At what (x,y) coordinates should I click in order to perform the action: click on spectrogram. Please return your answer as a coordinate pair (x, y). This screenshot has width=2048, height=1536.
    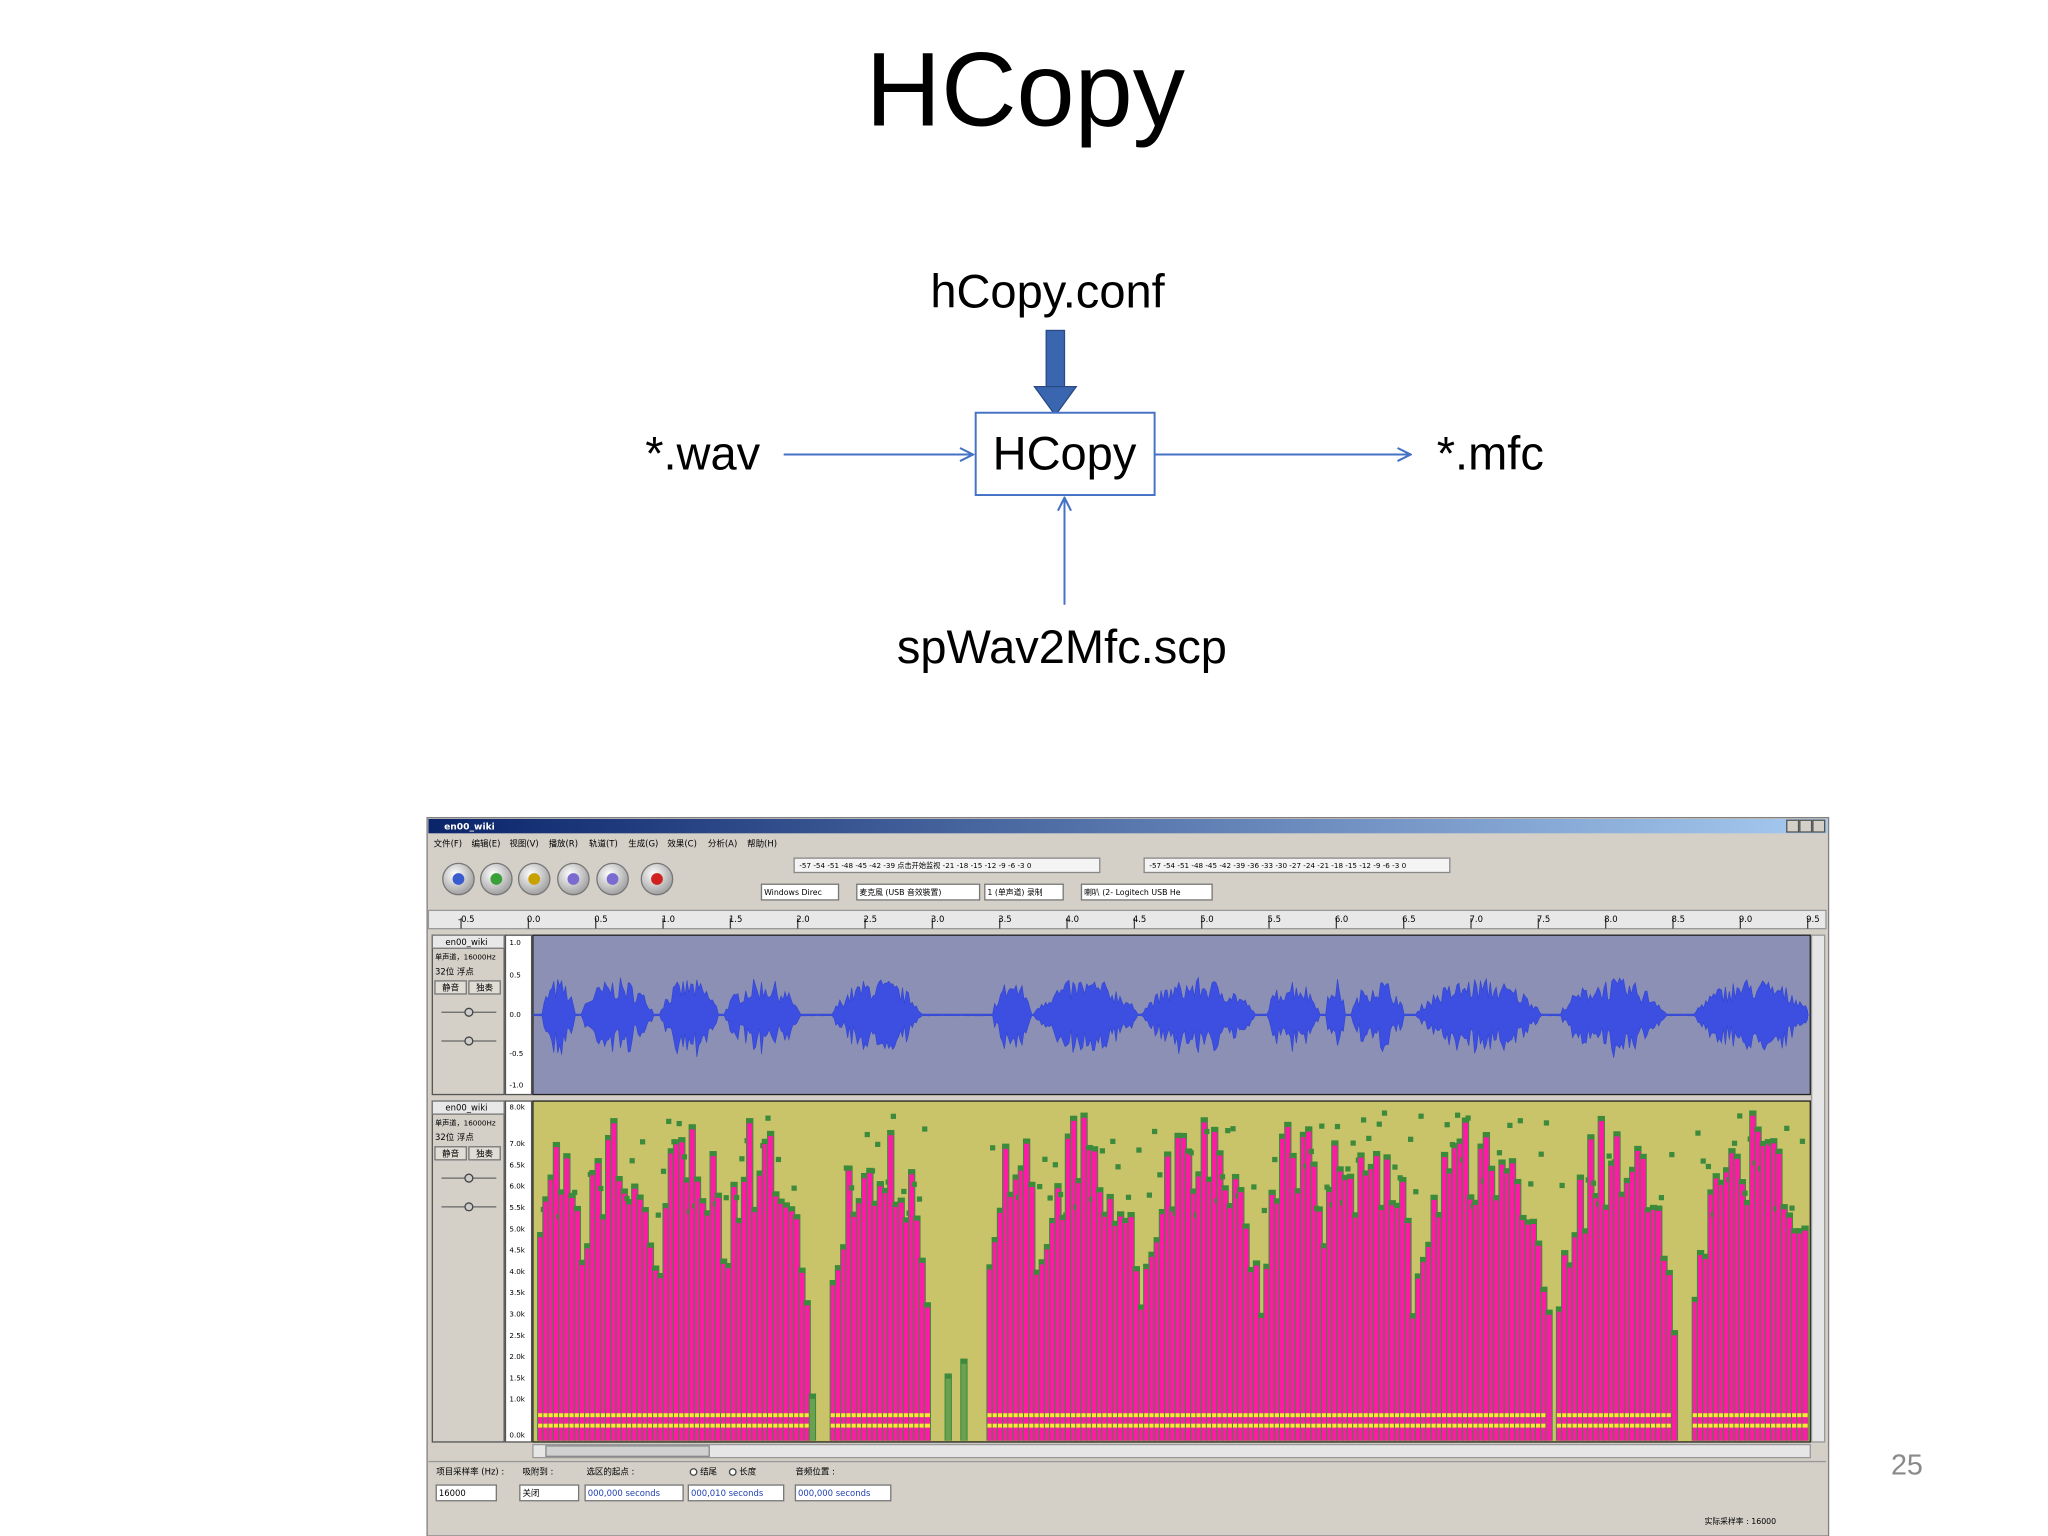
    Looking at the image, I should click on (1173, 1275).